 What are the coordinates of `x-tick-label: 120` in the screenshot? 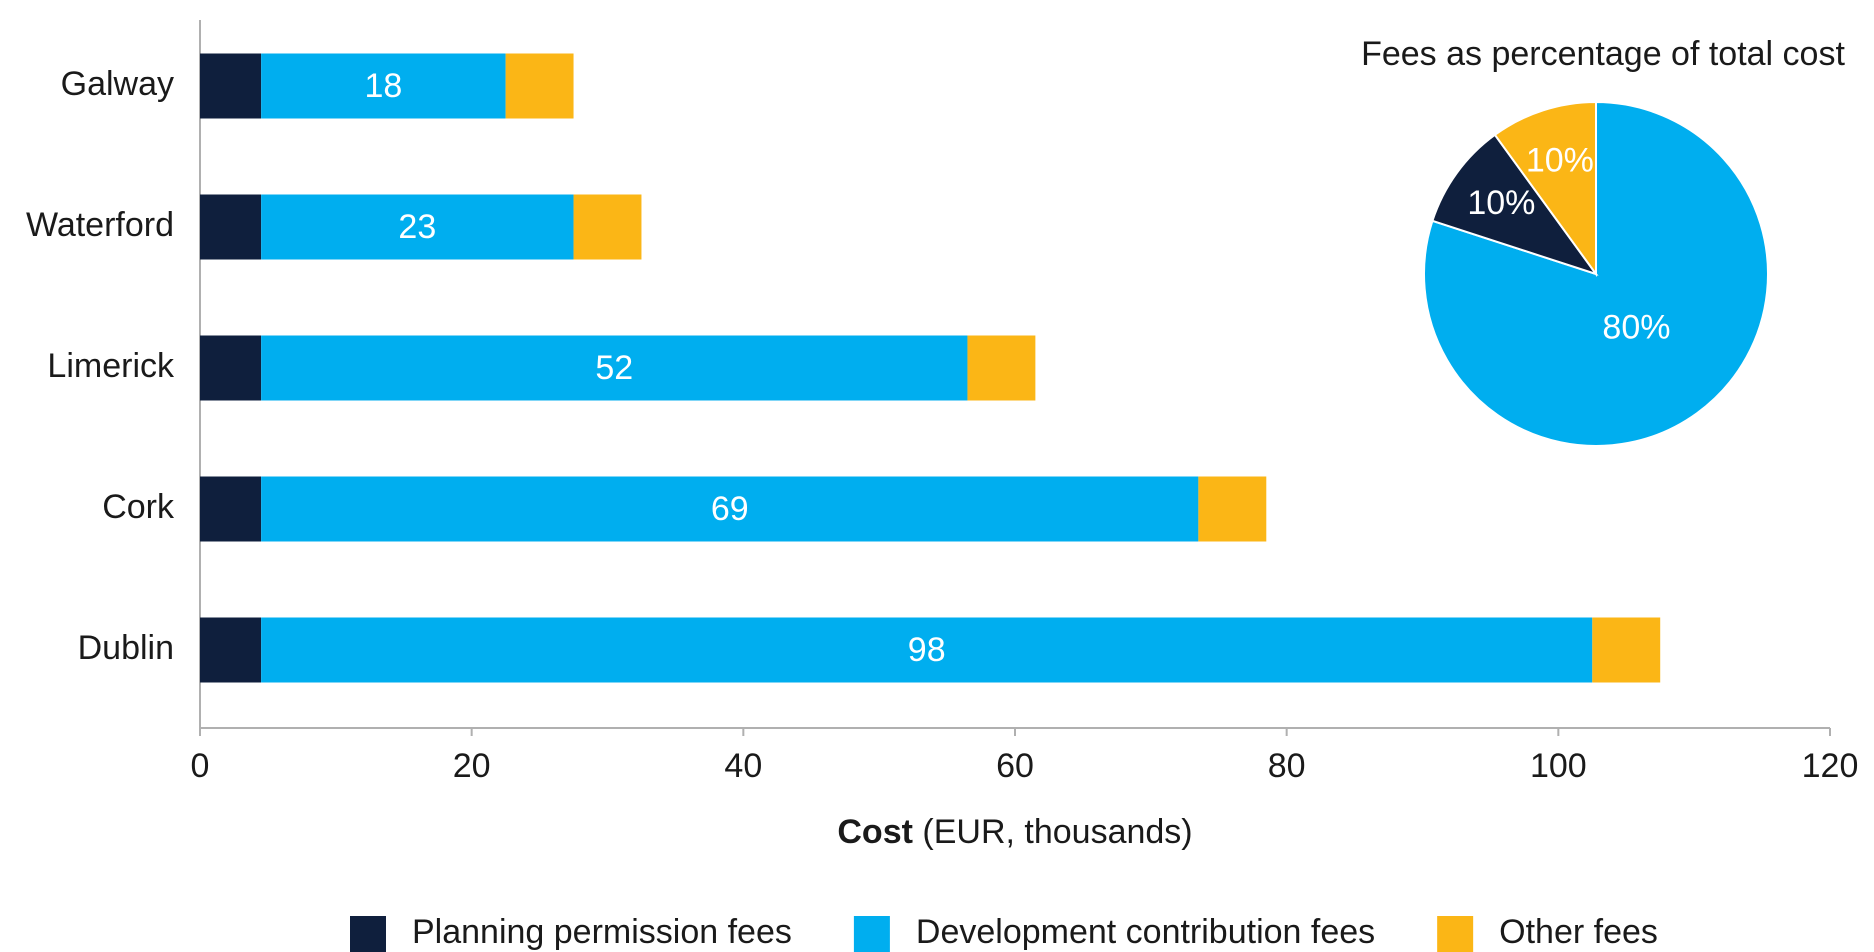 It's located at (1830, 766).